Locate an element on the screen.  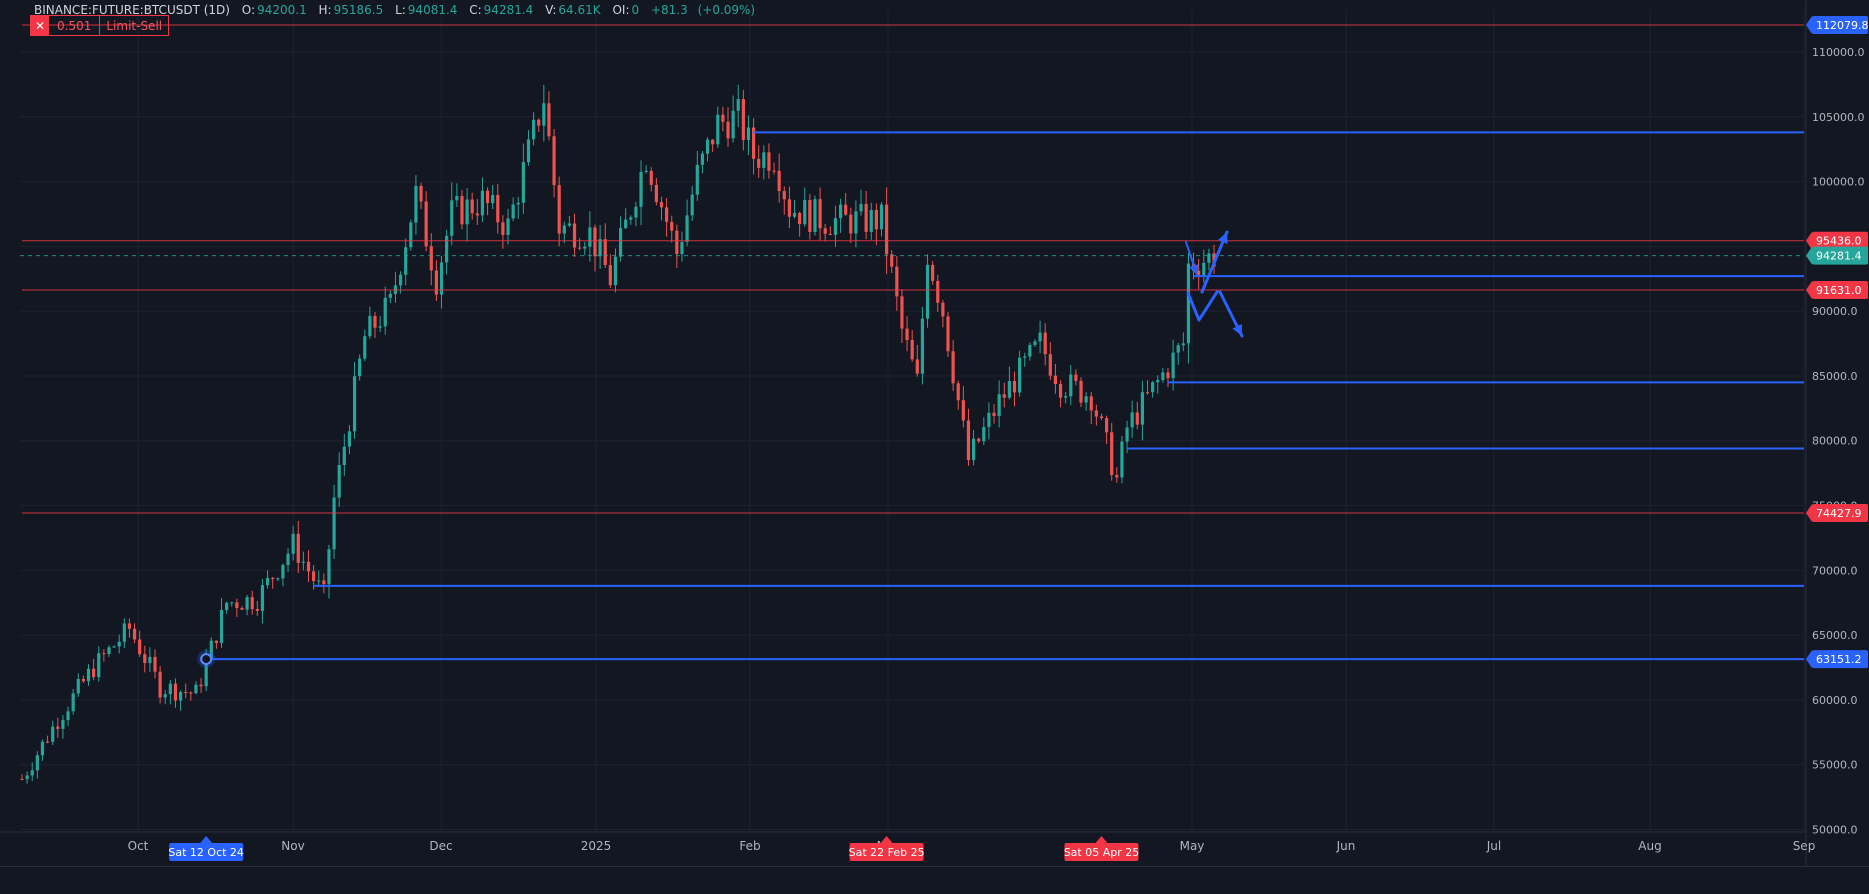
time-tick-label: Jul is located at coordinates (1493, 846).